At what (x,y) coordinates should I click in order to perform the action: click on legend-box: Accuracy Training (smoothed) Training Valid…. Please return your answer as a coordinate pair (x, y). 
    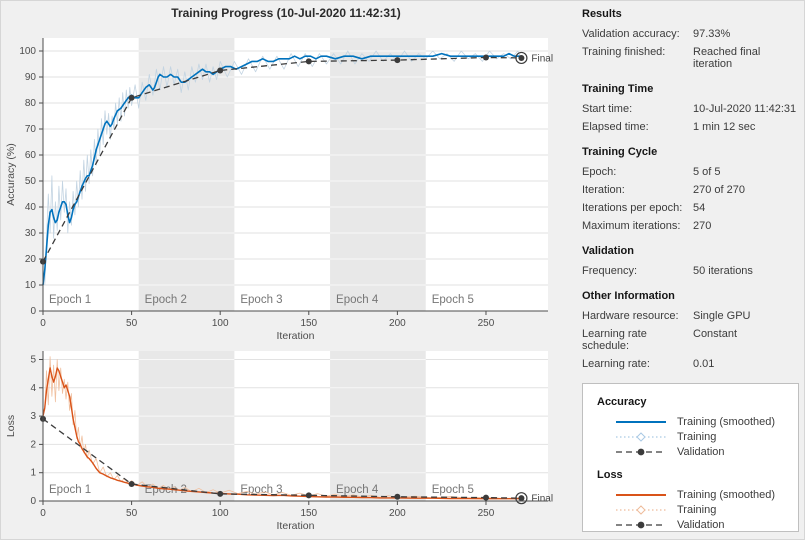
    Looking at the image, I should click on (690, 457).